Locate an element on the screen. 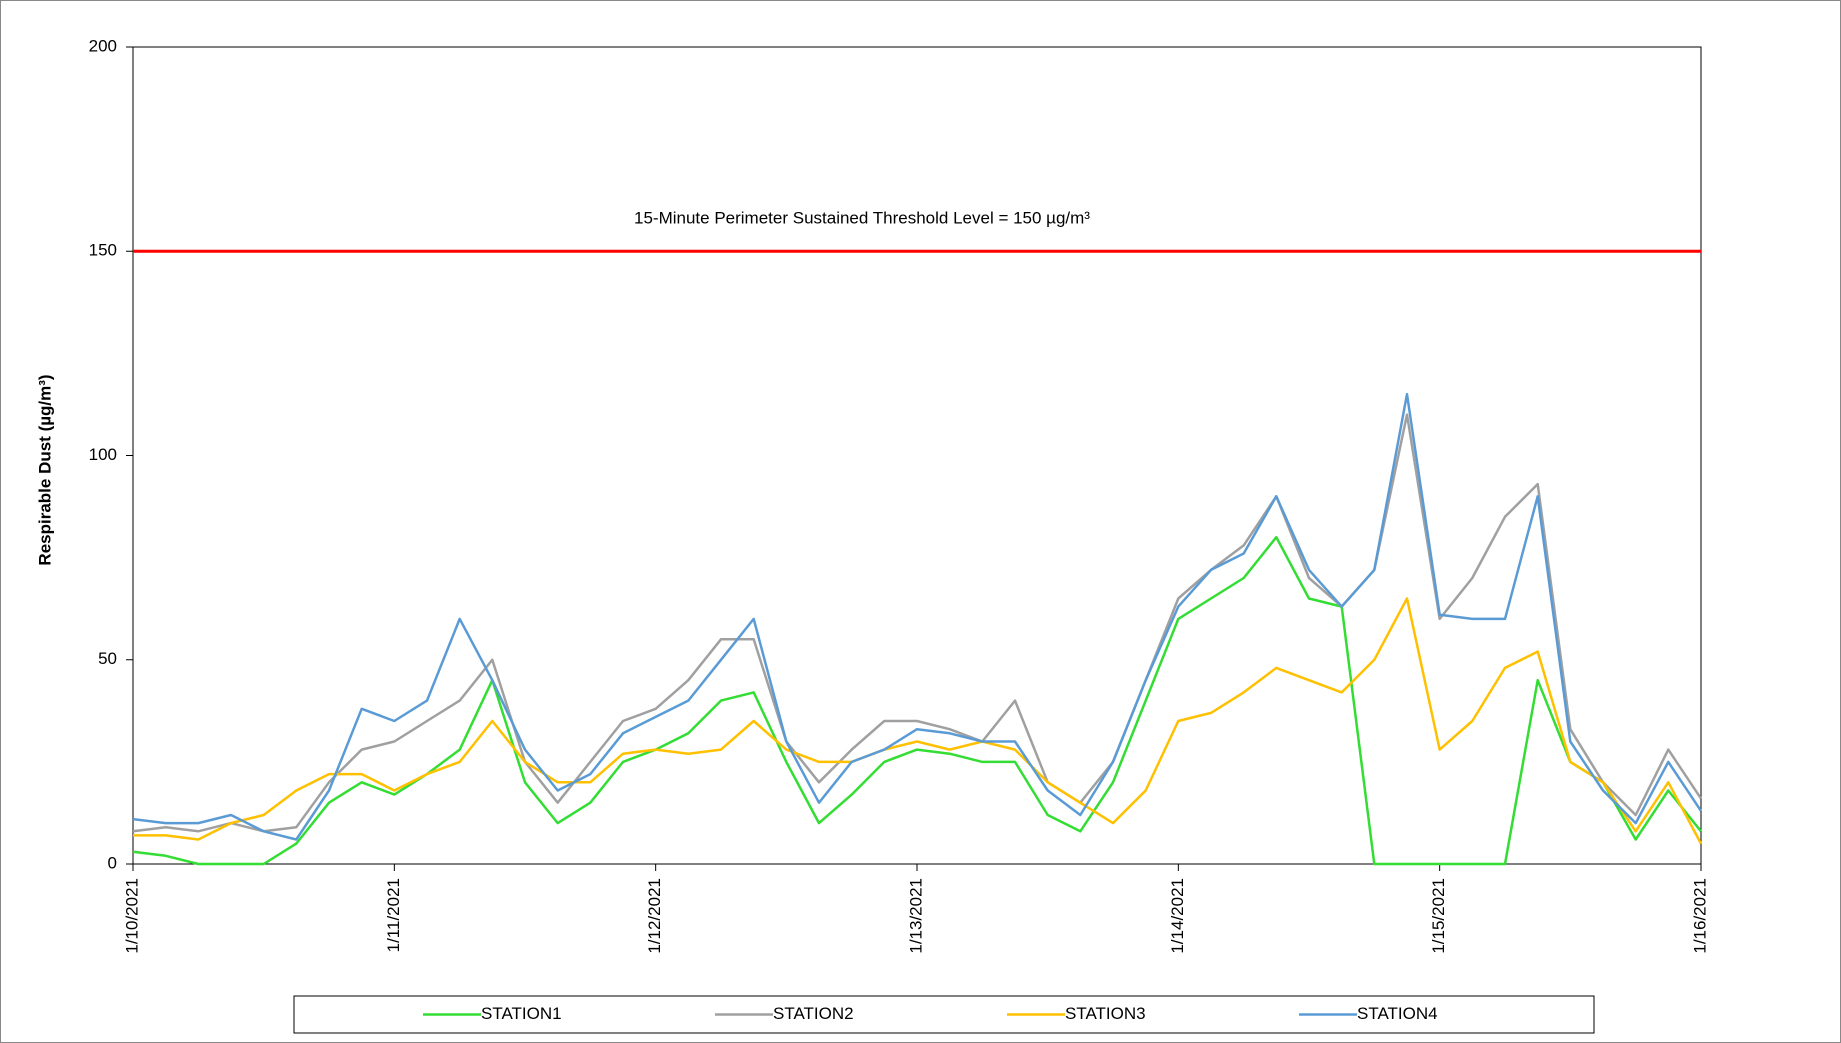 The width and height of the screenshot is (1841, 1043). legend-label: STATION3 is located at coordinates (1105, 1013).